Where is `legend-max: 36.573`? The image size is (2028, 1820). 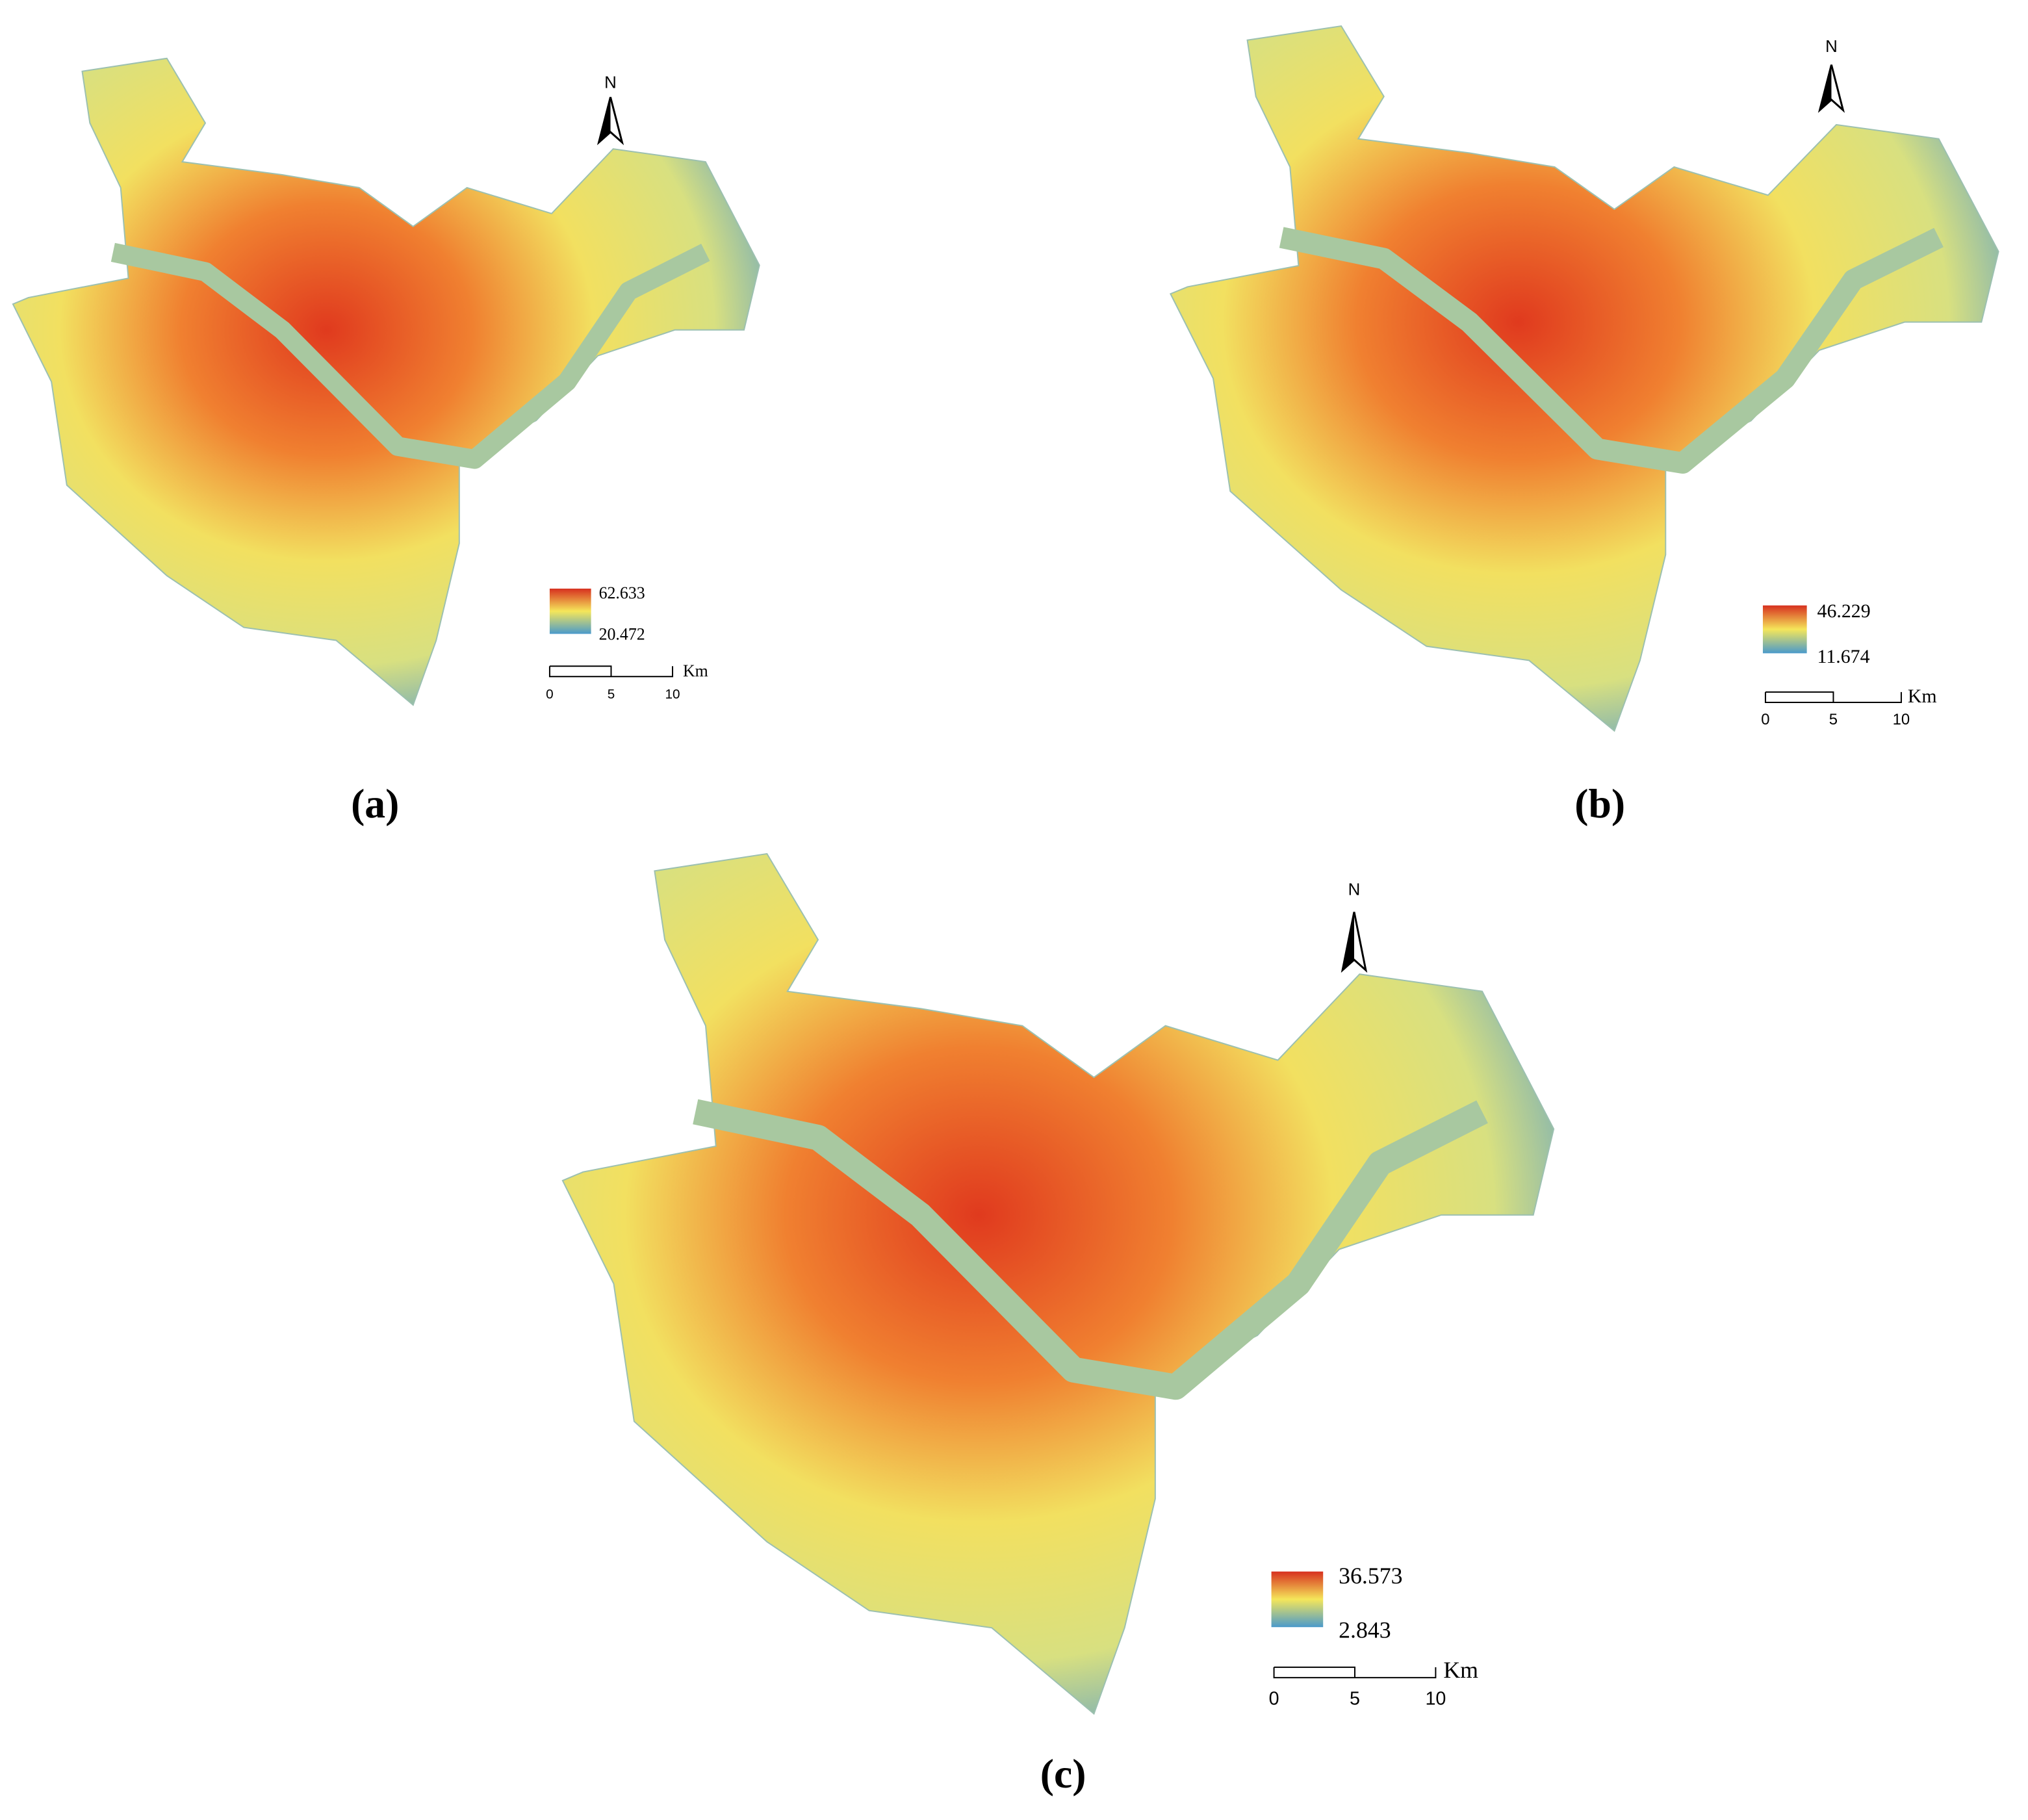
legend-max: 36.573 is located at coordinates (1371, 1576).